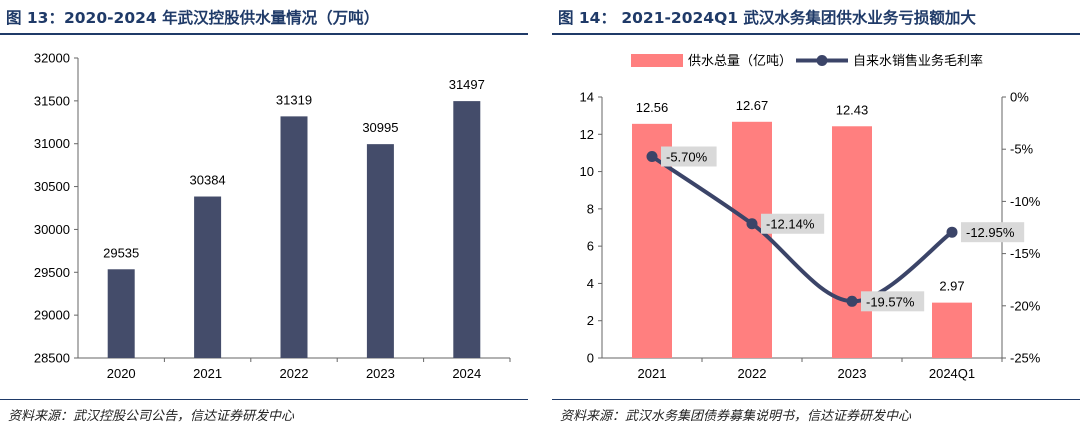 This screenshot has width=1080, height=427. I want to click on bar-data-label: 12.56, so click(652, 107).